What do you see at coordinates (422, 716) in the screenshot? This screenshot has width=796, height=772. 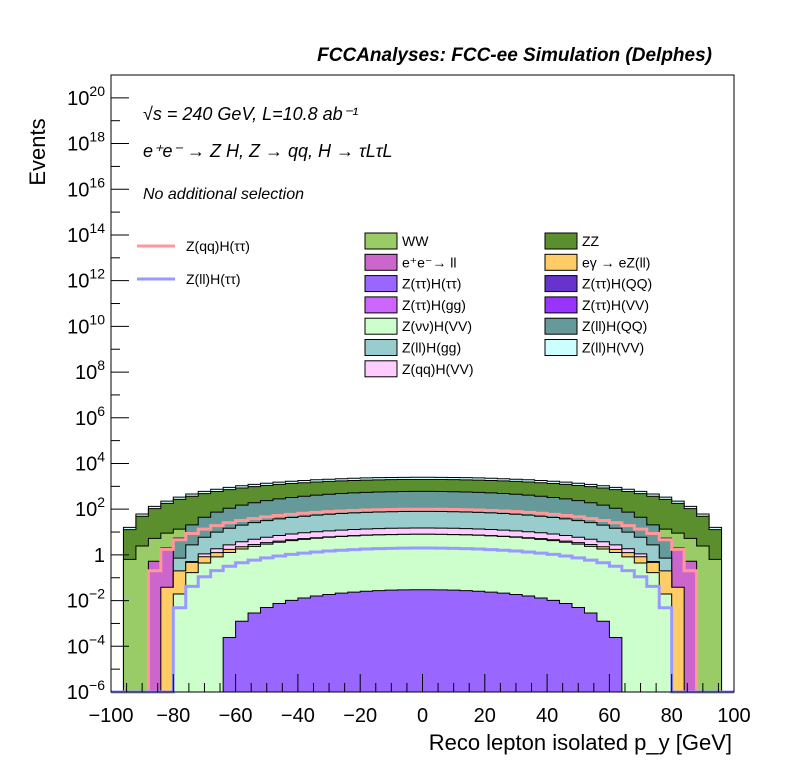 I see `x-tick-label: 0` at bounding box center [422, 716].